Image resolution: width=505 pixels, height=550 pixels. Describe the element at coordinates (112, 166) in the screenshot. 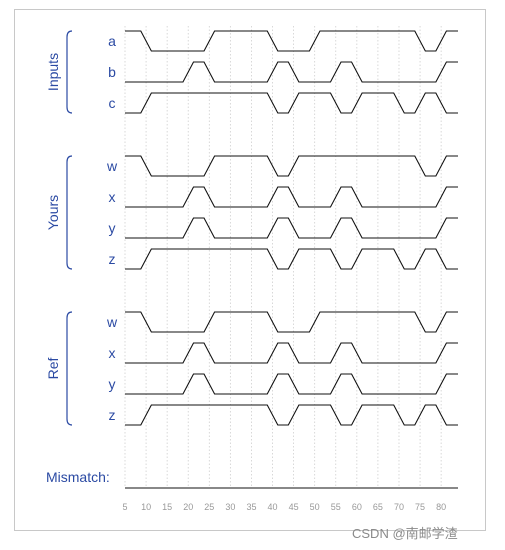

I see `signal-label-yours-w: w` at that location.